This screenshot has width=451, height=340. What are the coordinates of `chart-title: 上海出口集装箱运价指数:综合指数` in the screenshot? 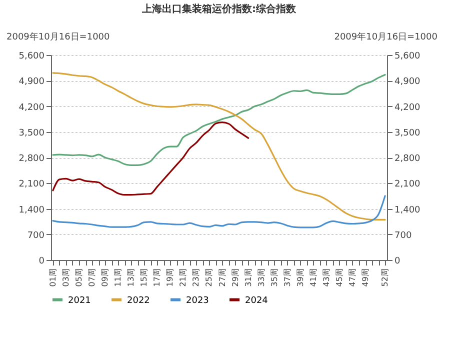 It's located at (219, 9).